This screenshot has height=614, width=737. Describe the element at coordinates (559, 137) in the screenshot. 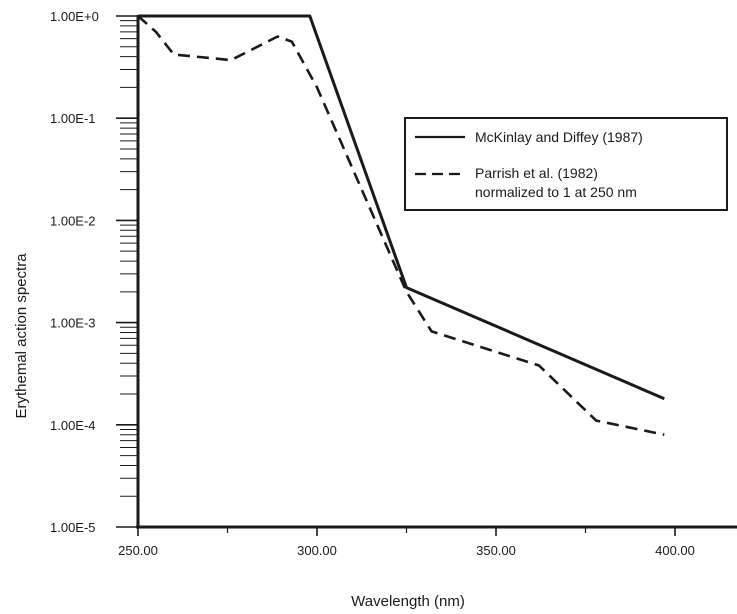

I see `legend-label-series-1: McKinlay and Diffey (1987)` at that location.